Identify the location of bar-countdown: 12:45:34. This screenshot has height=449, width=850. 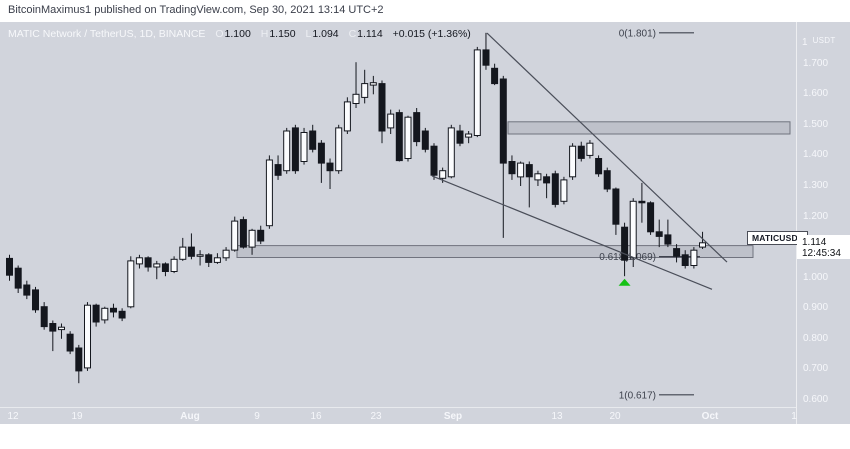
(821, 253).